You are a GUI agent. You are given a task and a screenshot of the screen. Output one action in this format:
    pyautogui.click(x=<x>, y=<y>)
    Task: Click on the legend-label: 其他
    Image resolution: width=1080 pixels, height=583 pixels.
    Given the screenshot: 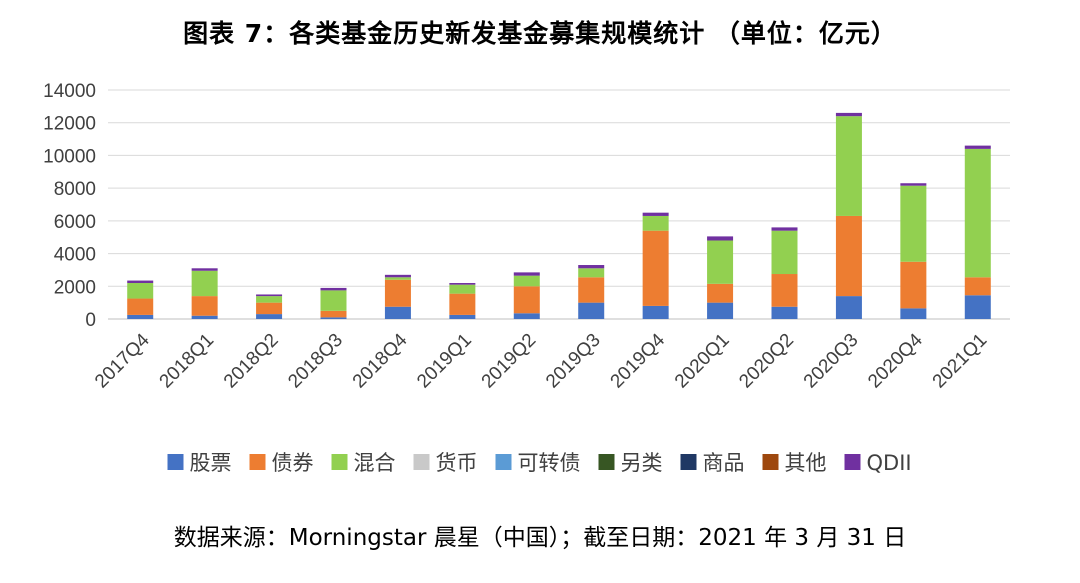 What is the action you would take?
    pyautogui.click(x=806, y=463)
    